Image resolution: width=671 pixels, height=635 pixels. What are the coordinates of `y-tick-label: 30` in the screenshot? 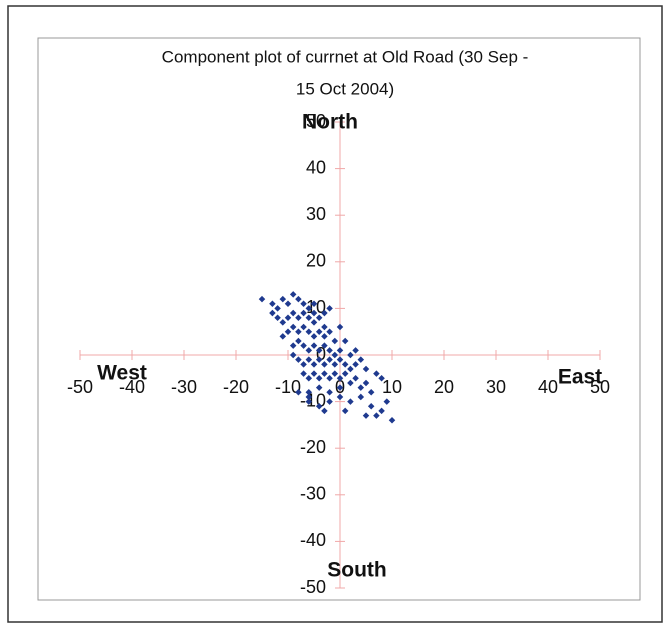 It's located at (316, 214).